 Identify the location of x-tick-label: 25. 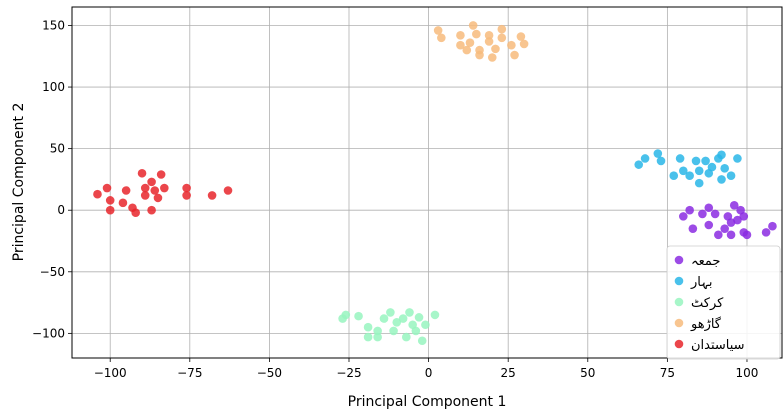
(508, 373).